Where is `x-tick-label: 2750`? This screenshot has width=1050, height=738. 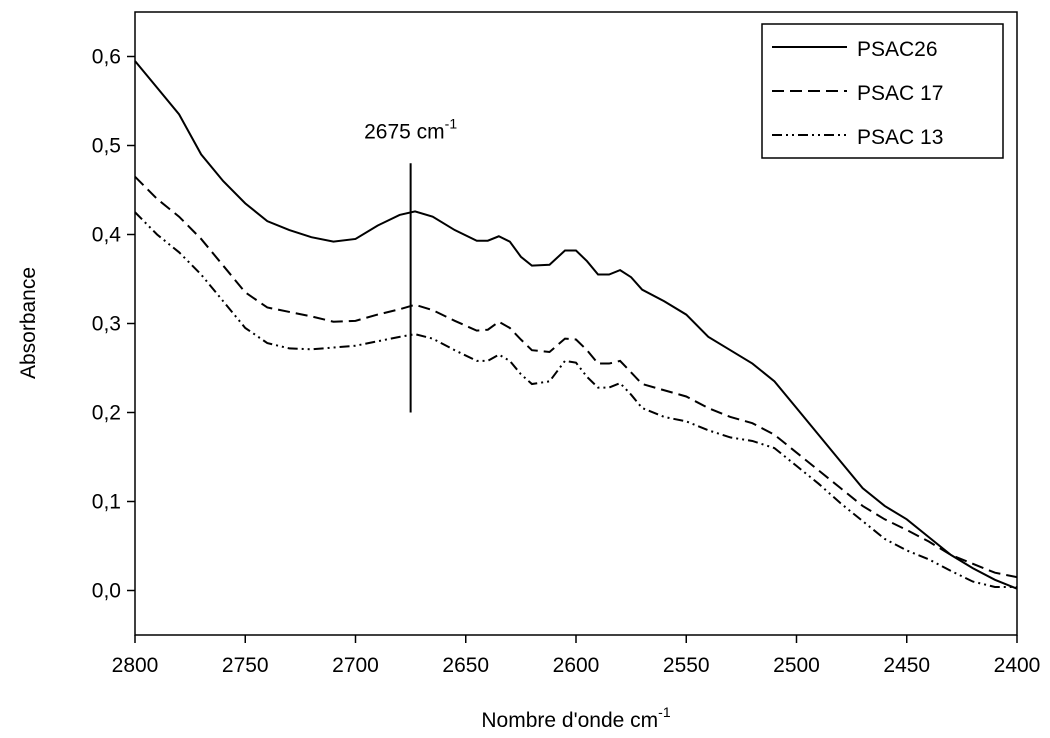
x-tick-label: 2750 is located at coordinates (245, 665).